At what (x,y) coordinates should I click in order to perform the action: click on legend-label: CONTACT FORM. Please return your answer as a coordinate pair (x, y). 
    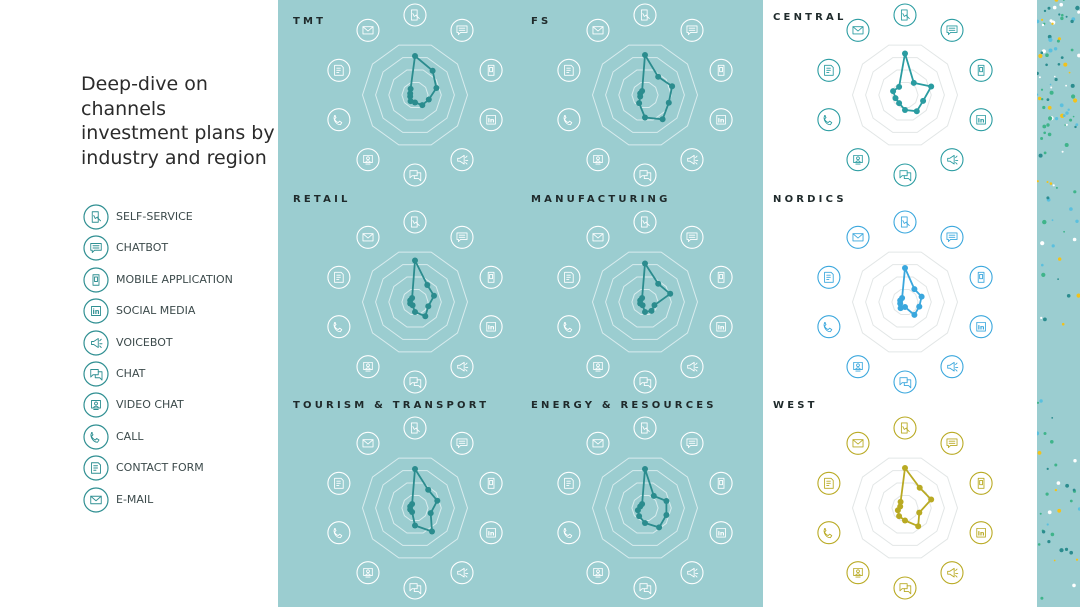
    Looking at the image, I should click on (160, 468).